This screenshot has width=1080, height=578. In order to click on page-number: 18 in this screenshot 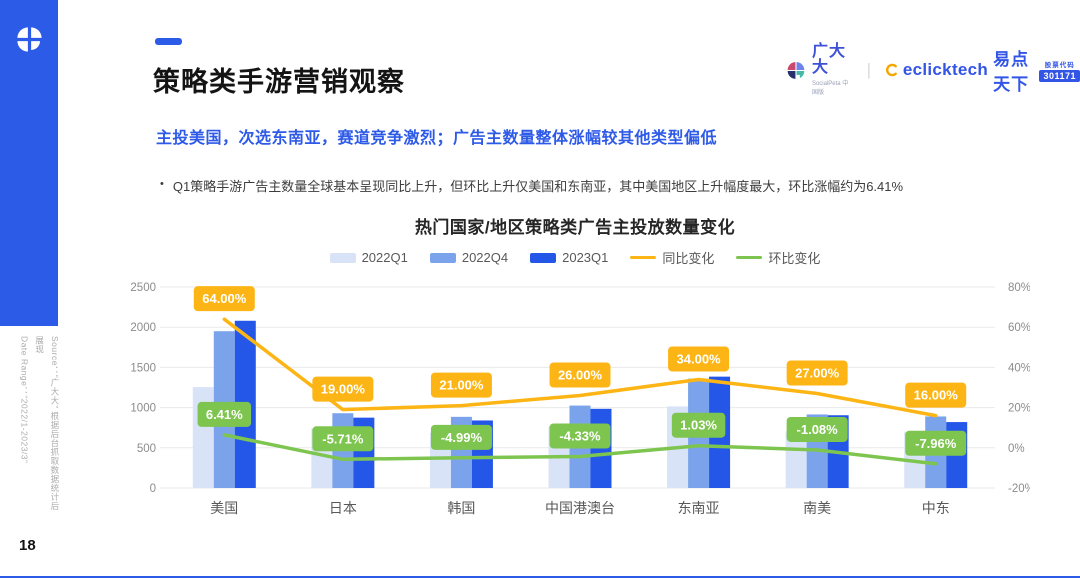, I will do `click(27, 545)`.